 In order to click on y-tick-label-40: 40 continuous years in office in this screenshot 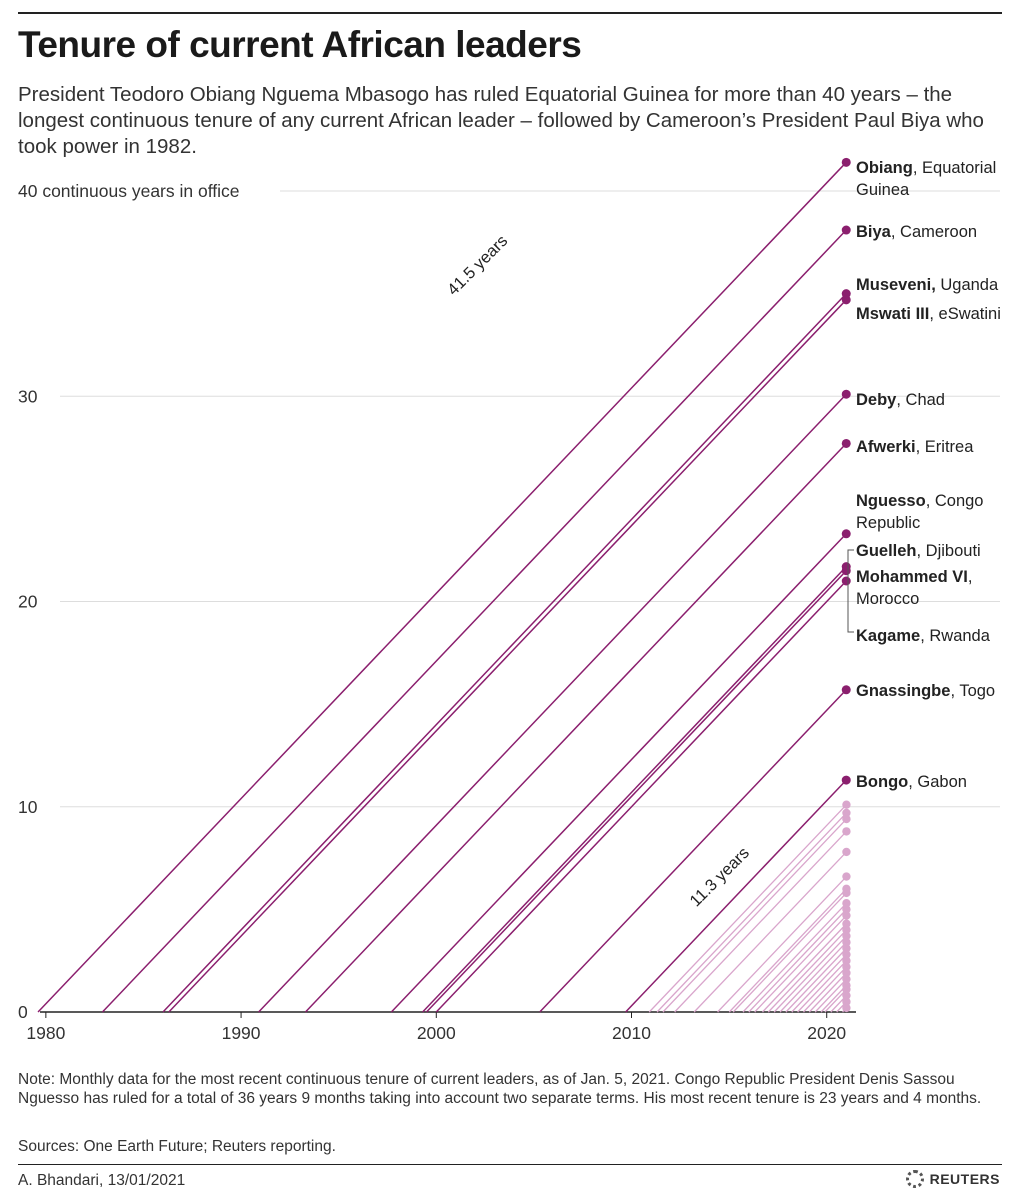, I will do `click(128, 191)`.